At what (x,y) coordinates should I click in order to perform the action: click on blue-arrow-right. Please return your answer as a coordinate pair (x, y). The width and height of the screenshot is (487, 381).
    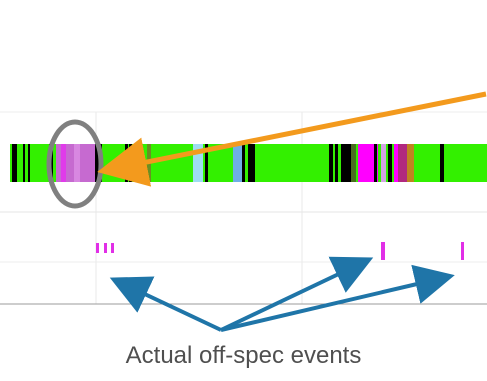
    Looking at the image, I should click on (337, 298).